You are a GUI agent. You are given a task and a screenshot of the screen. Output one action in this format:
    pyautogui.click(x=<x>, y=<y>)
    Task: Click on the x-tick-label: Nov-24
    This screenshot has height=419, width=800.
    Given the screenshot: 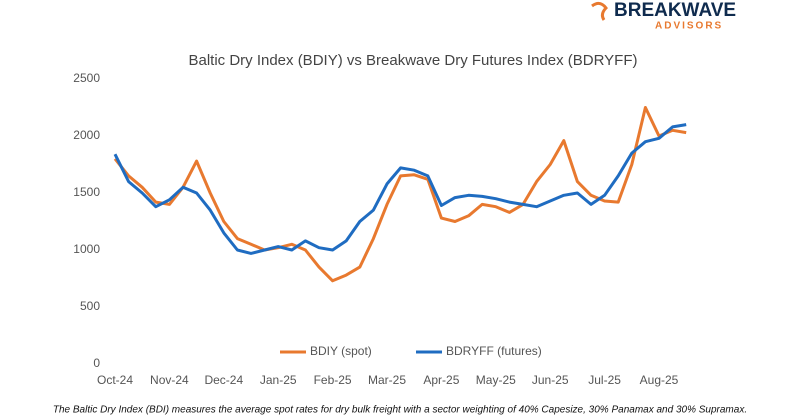 What is the action you would take?
    pyautogui.click(x=169, y=380)
    